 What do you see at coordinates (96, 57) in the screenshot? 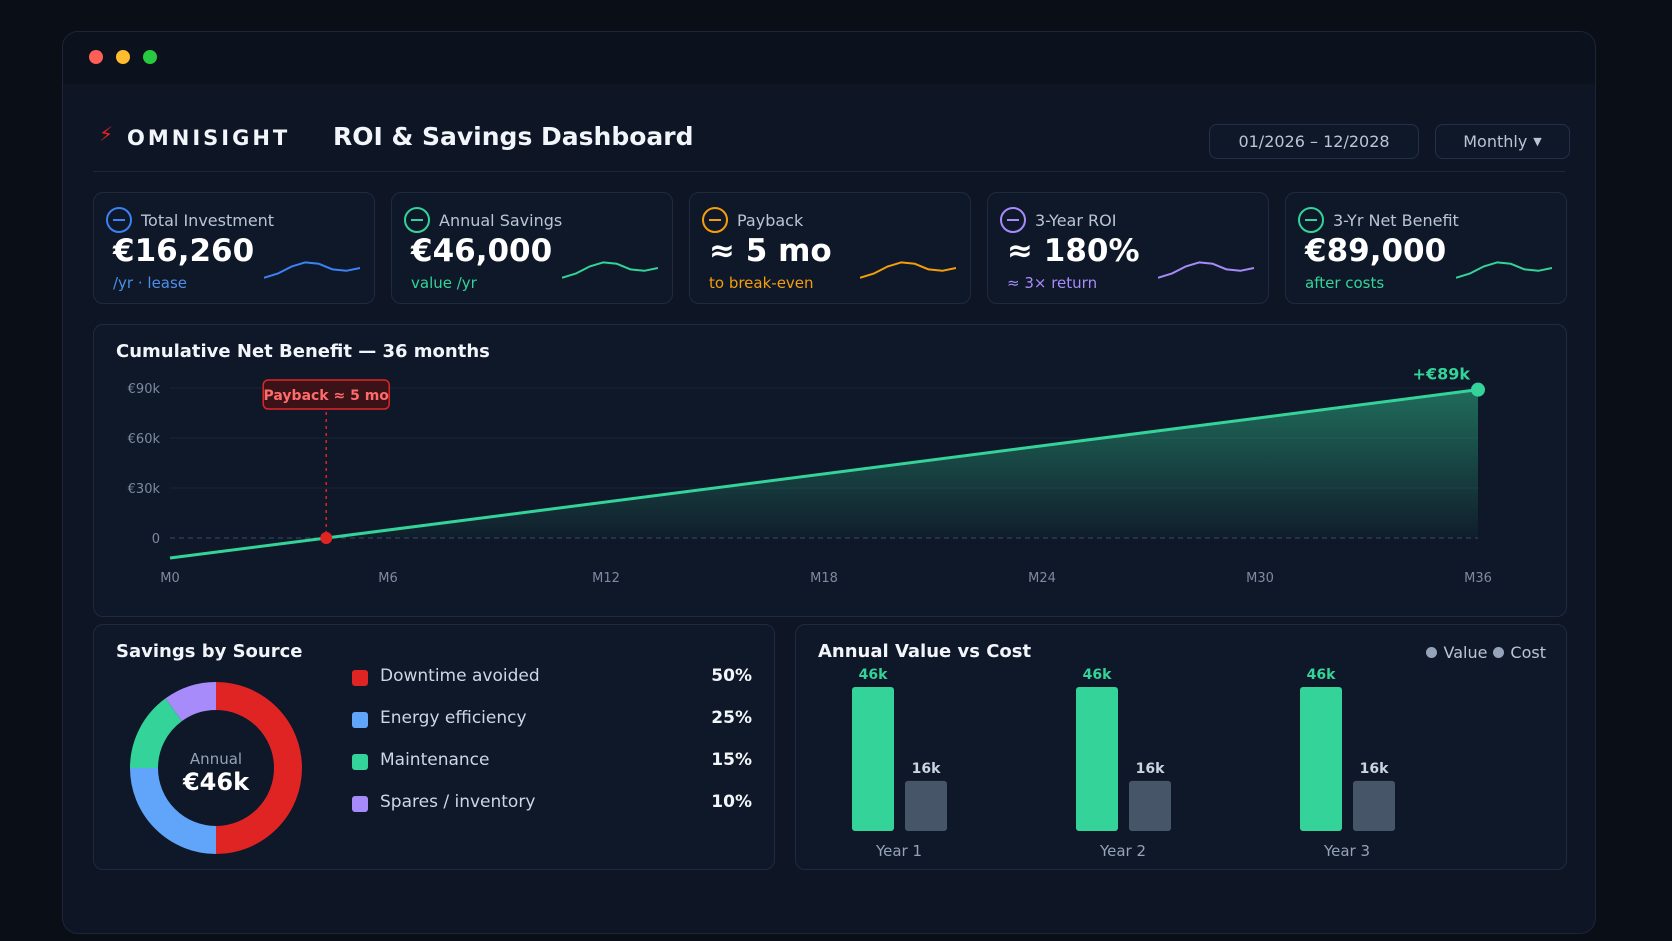
I see `close-window-button` at bounding box center [96, 57].